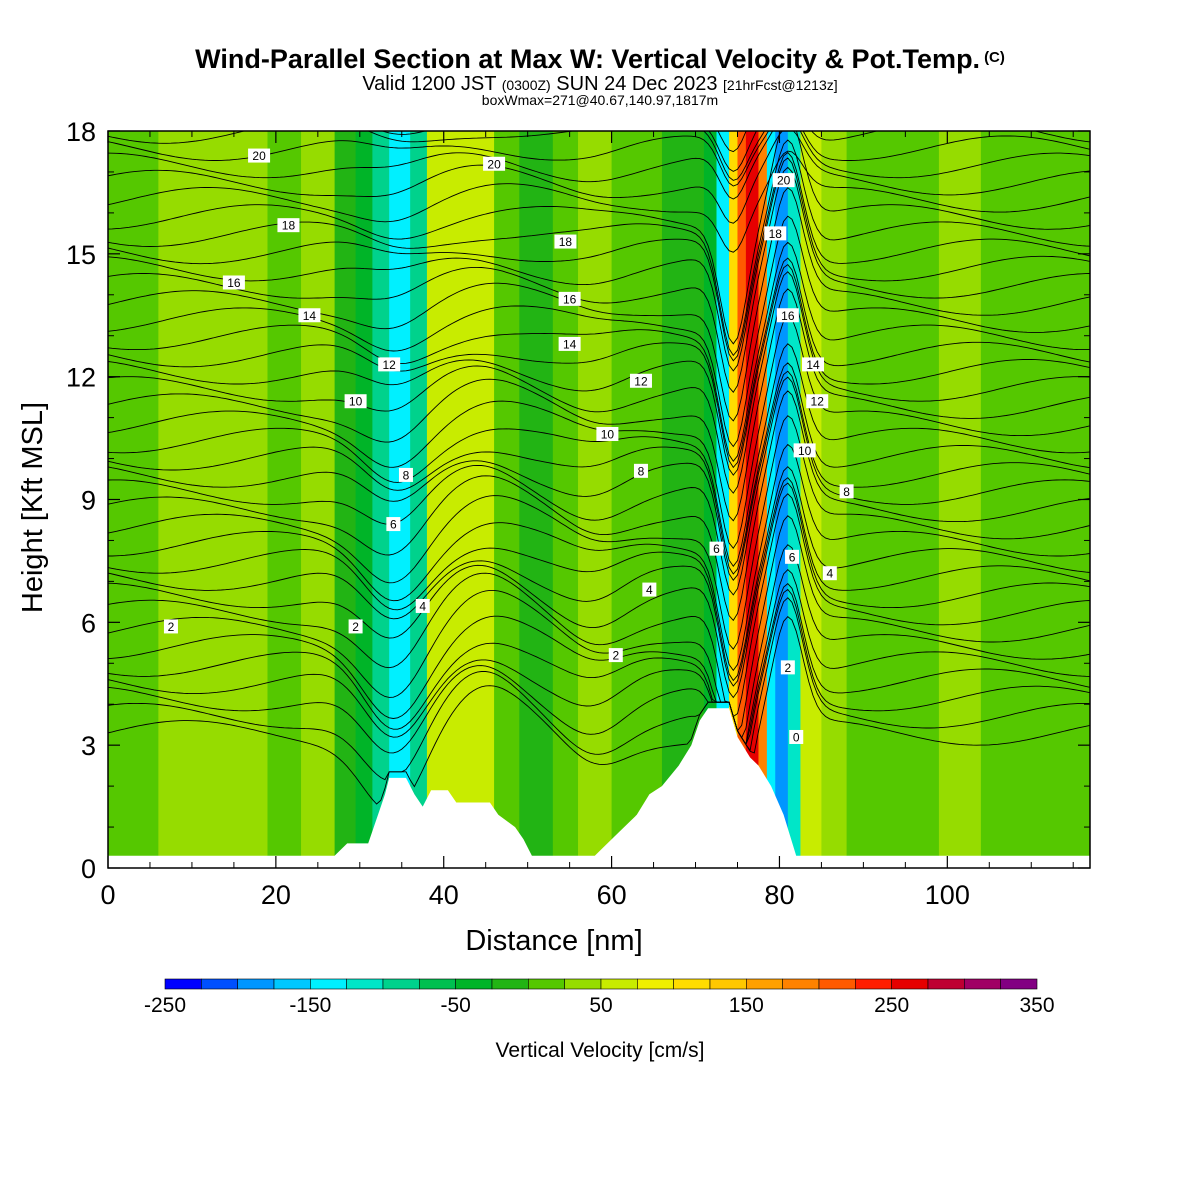 This screenshot has height=1200, width=1200. I want to click on y-tick-label: 12, so click(81, 378).